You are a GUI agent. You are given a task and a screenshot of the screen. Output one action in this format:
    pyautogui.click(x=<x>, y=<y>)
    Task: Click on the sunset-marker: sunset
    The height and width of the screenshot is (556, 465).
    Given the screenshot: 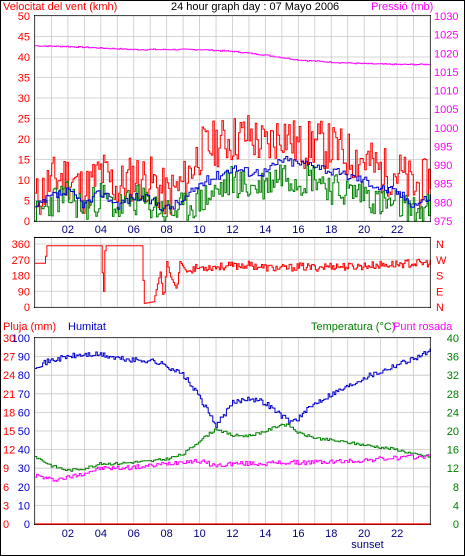 What is the action you would take?
    pyautogui.click(x=367, y=545)
    